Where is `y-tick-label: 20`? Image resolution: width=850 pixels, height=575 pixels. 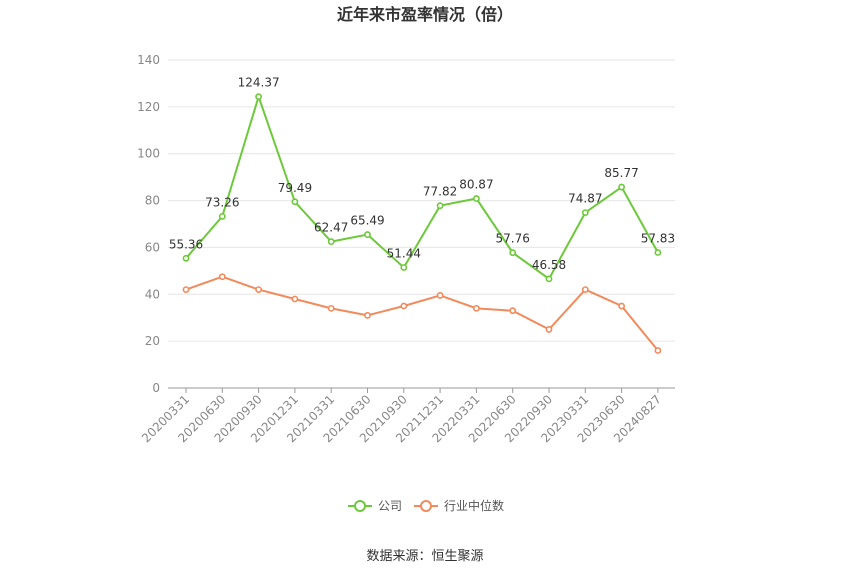
y-tick-label: 20 is located at coordinates (152, 341).